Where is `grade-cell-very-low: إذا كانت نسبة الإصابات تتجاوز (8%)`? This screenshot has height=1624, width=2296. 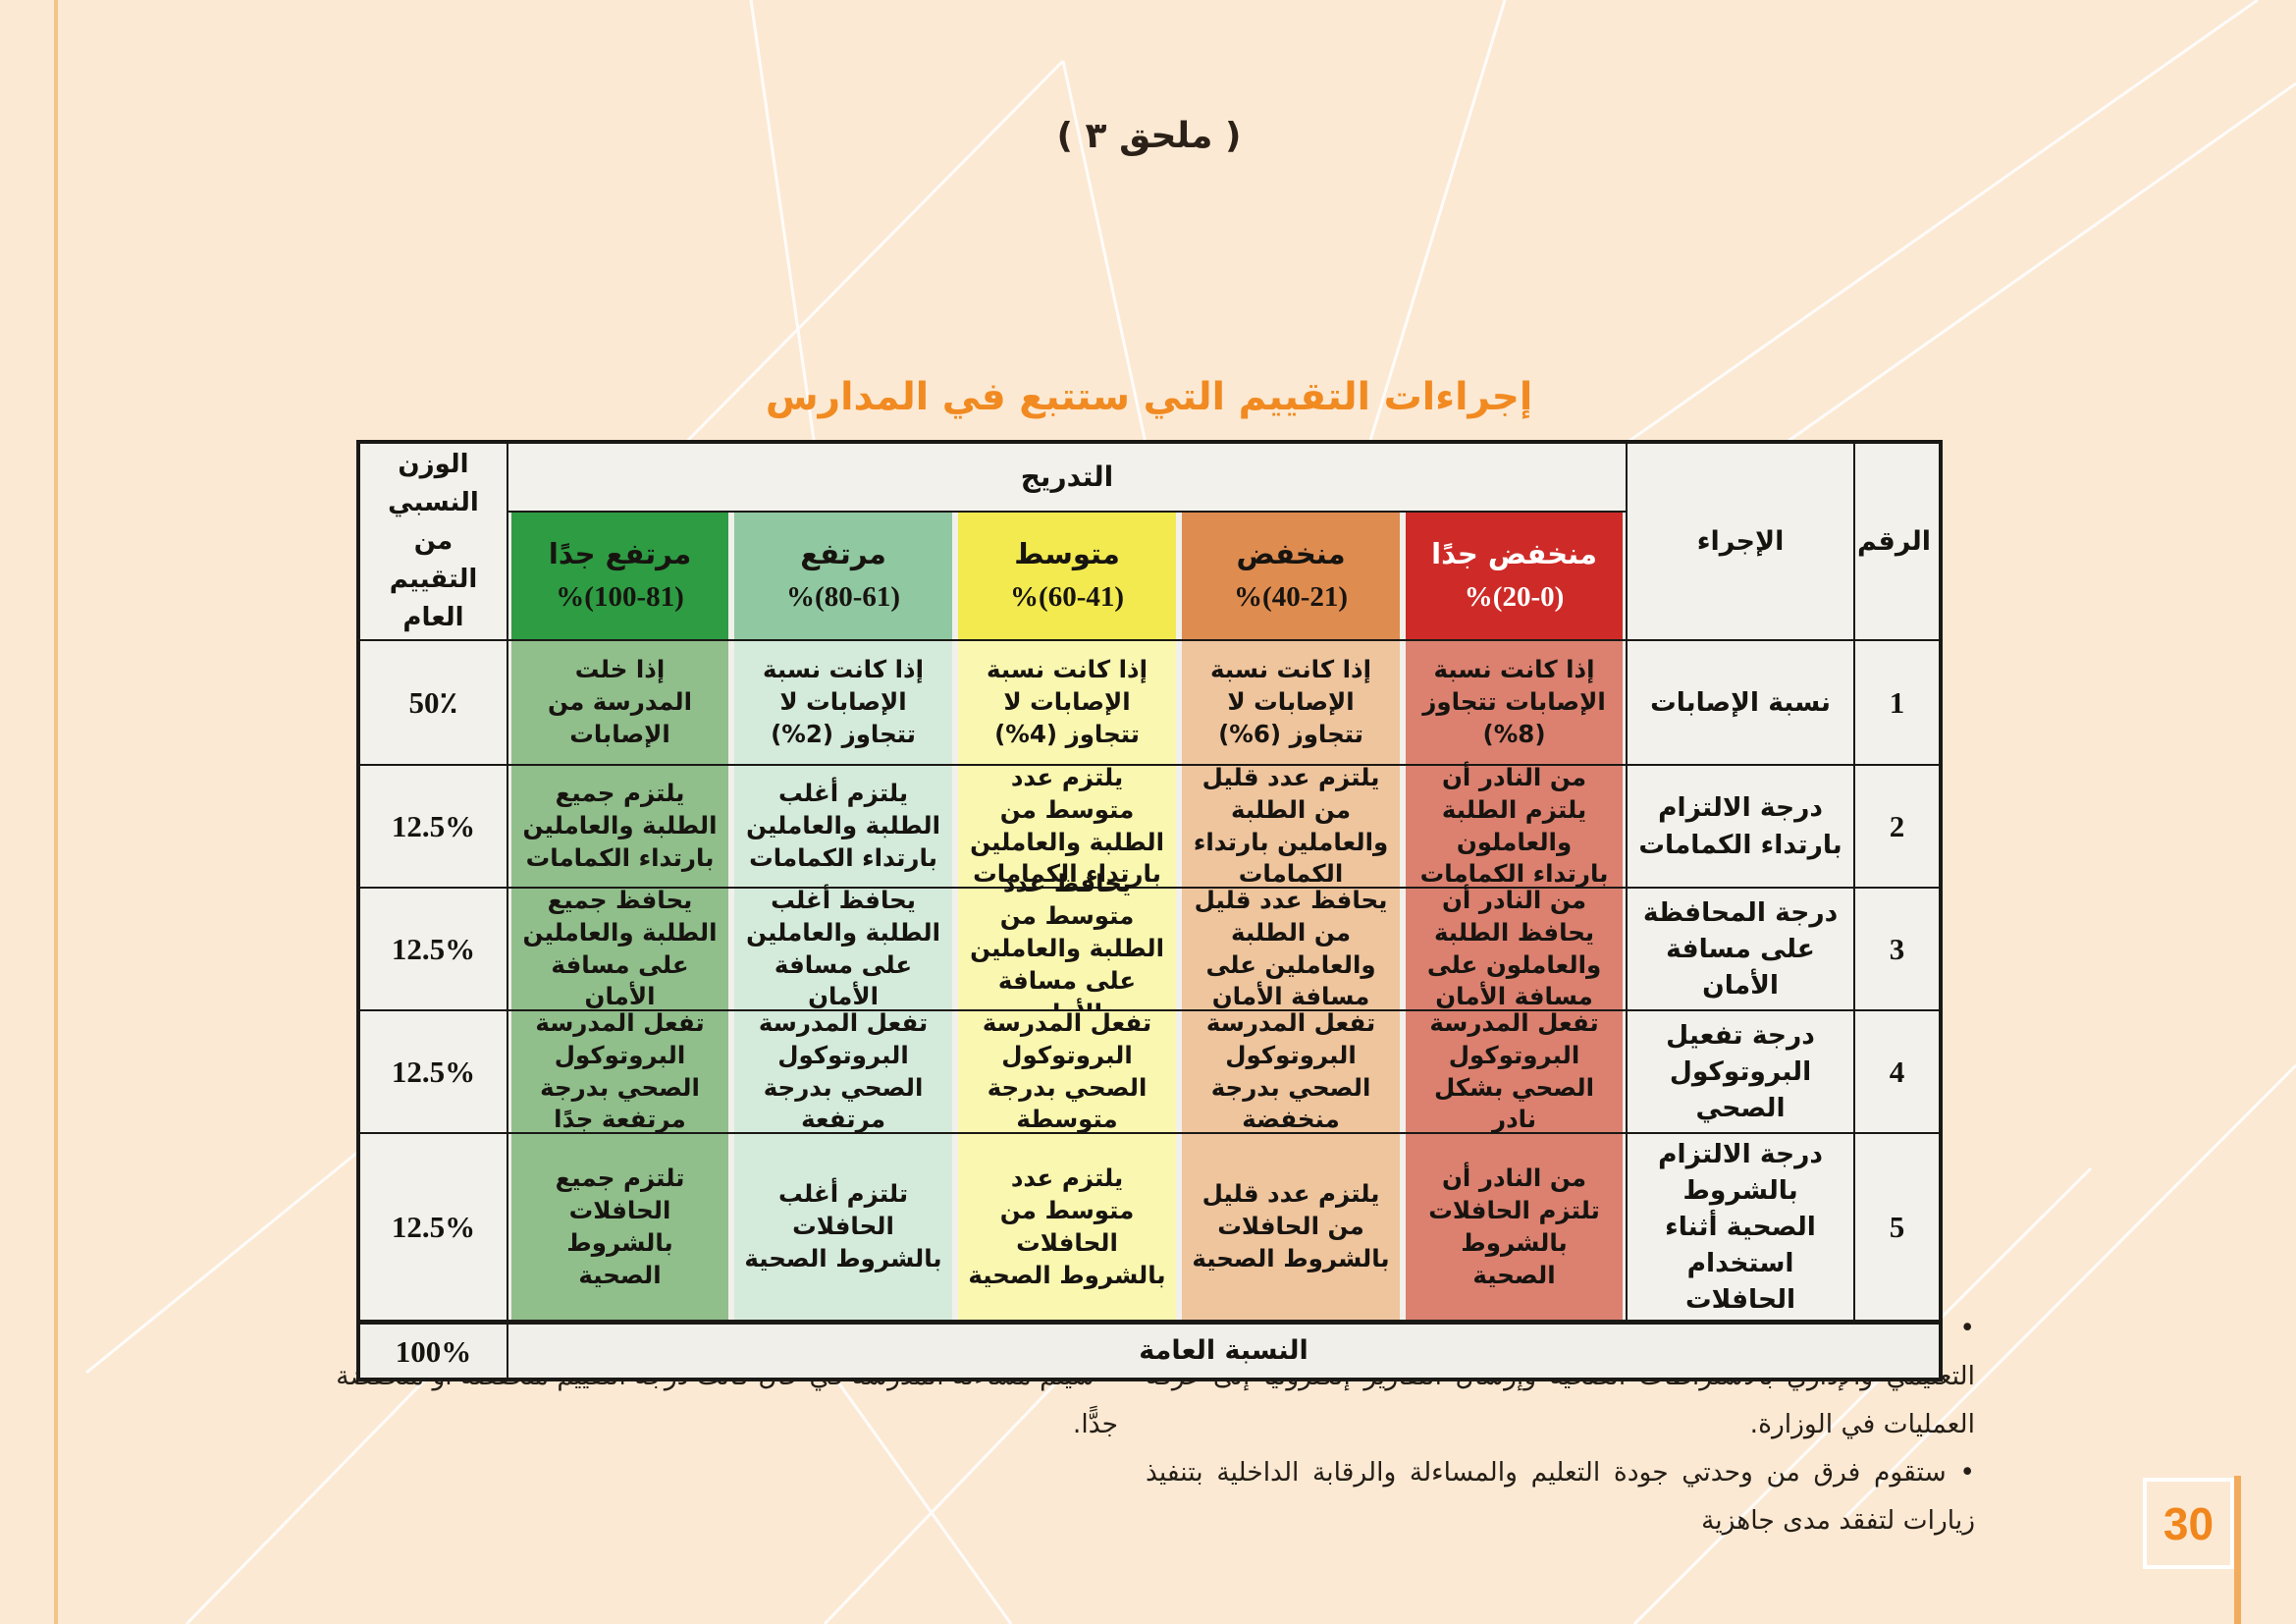 grade-cell-very-low: إذا كانت نسبة الإصابات تتجاوز (8%) is located at coordinates (1515, 702).